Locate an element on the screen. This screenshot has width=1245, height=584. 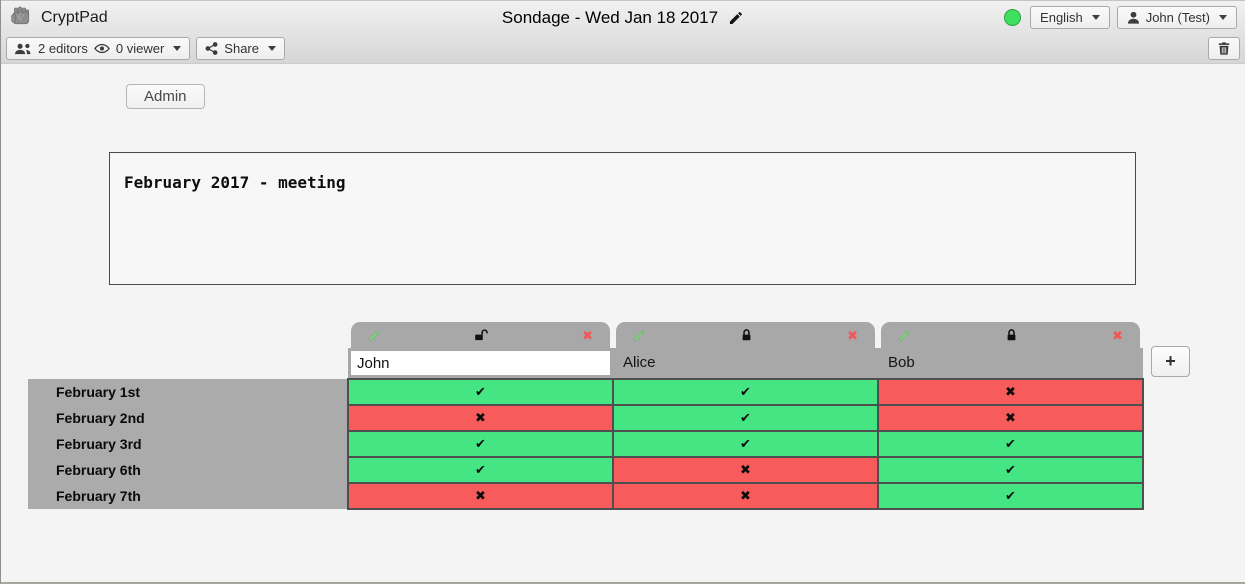
poll-row: February 7th ✖ ✖ ✔ is located at coordinates (586, 496).